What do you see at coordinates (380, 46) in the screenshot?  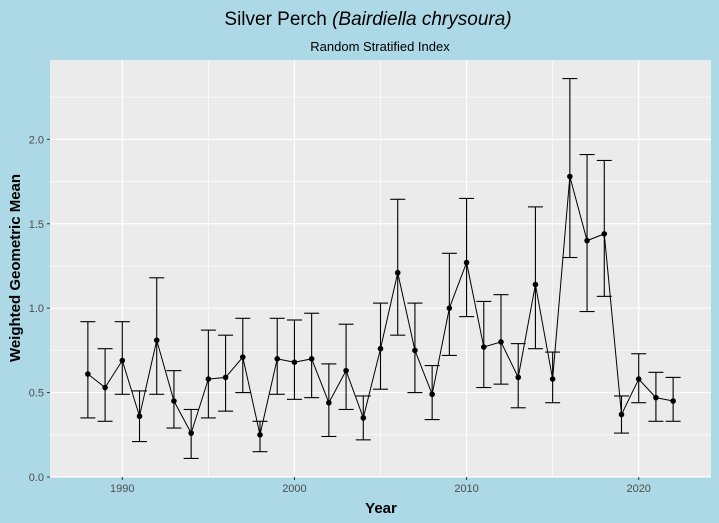 I see `chart-subtitle: Random Stratified Index` at bounding box center [380, 46].